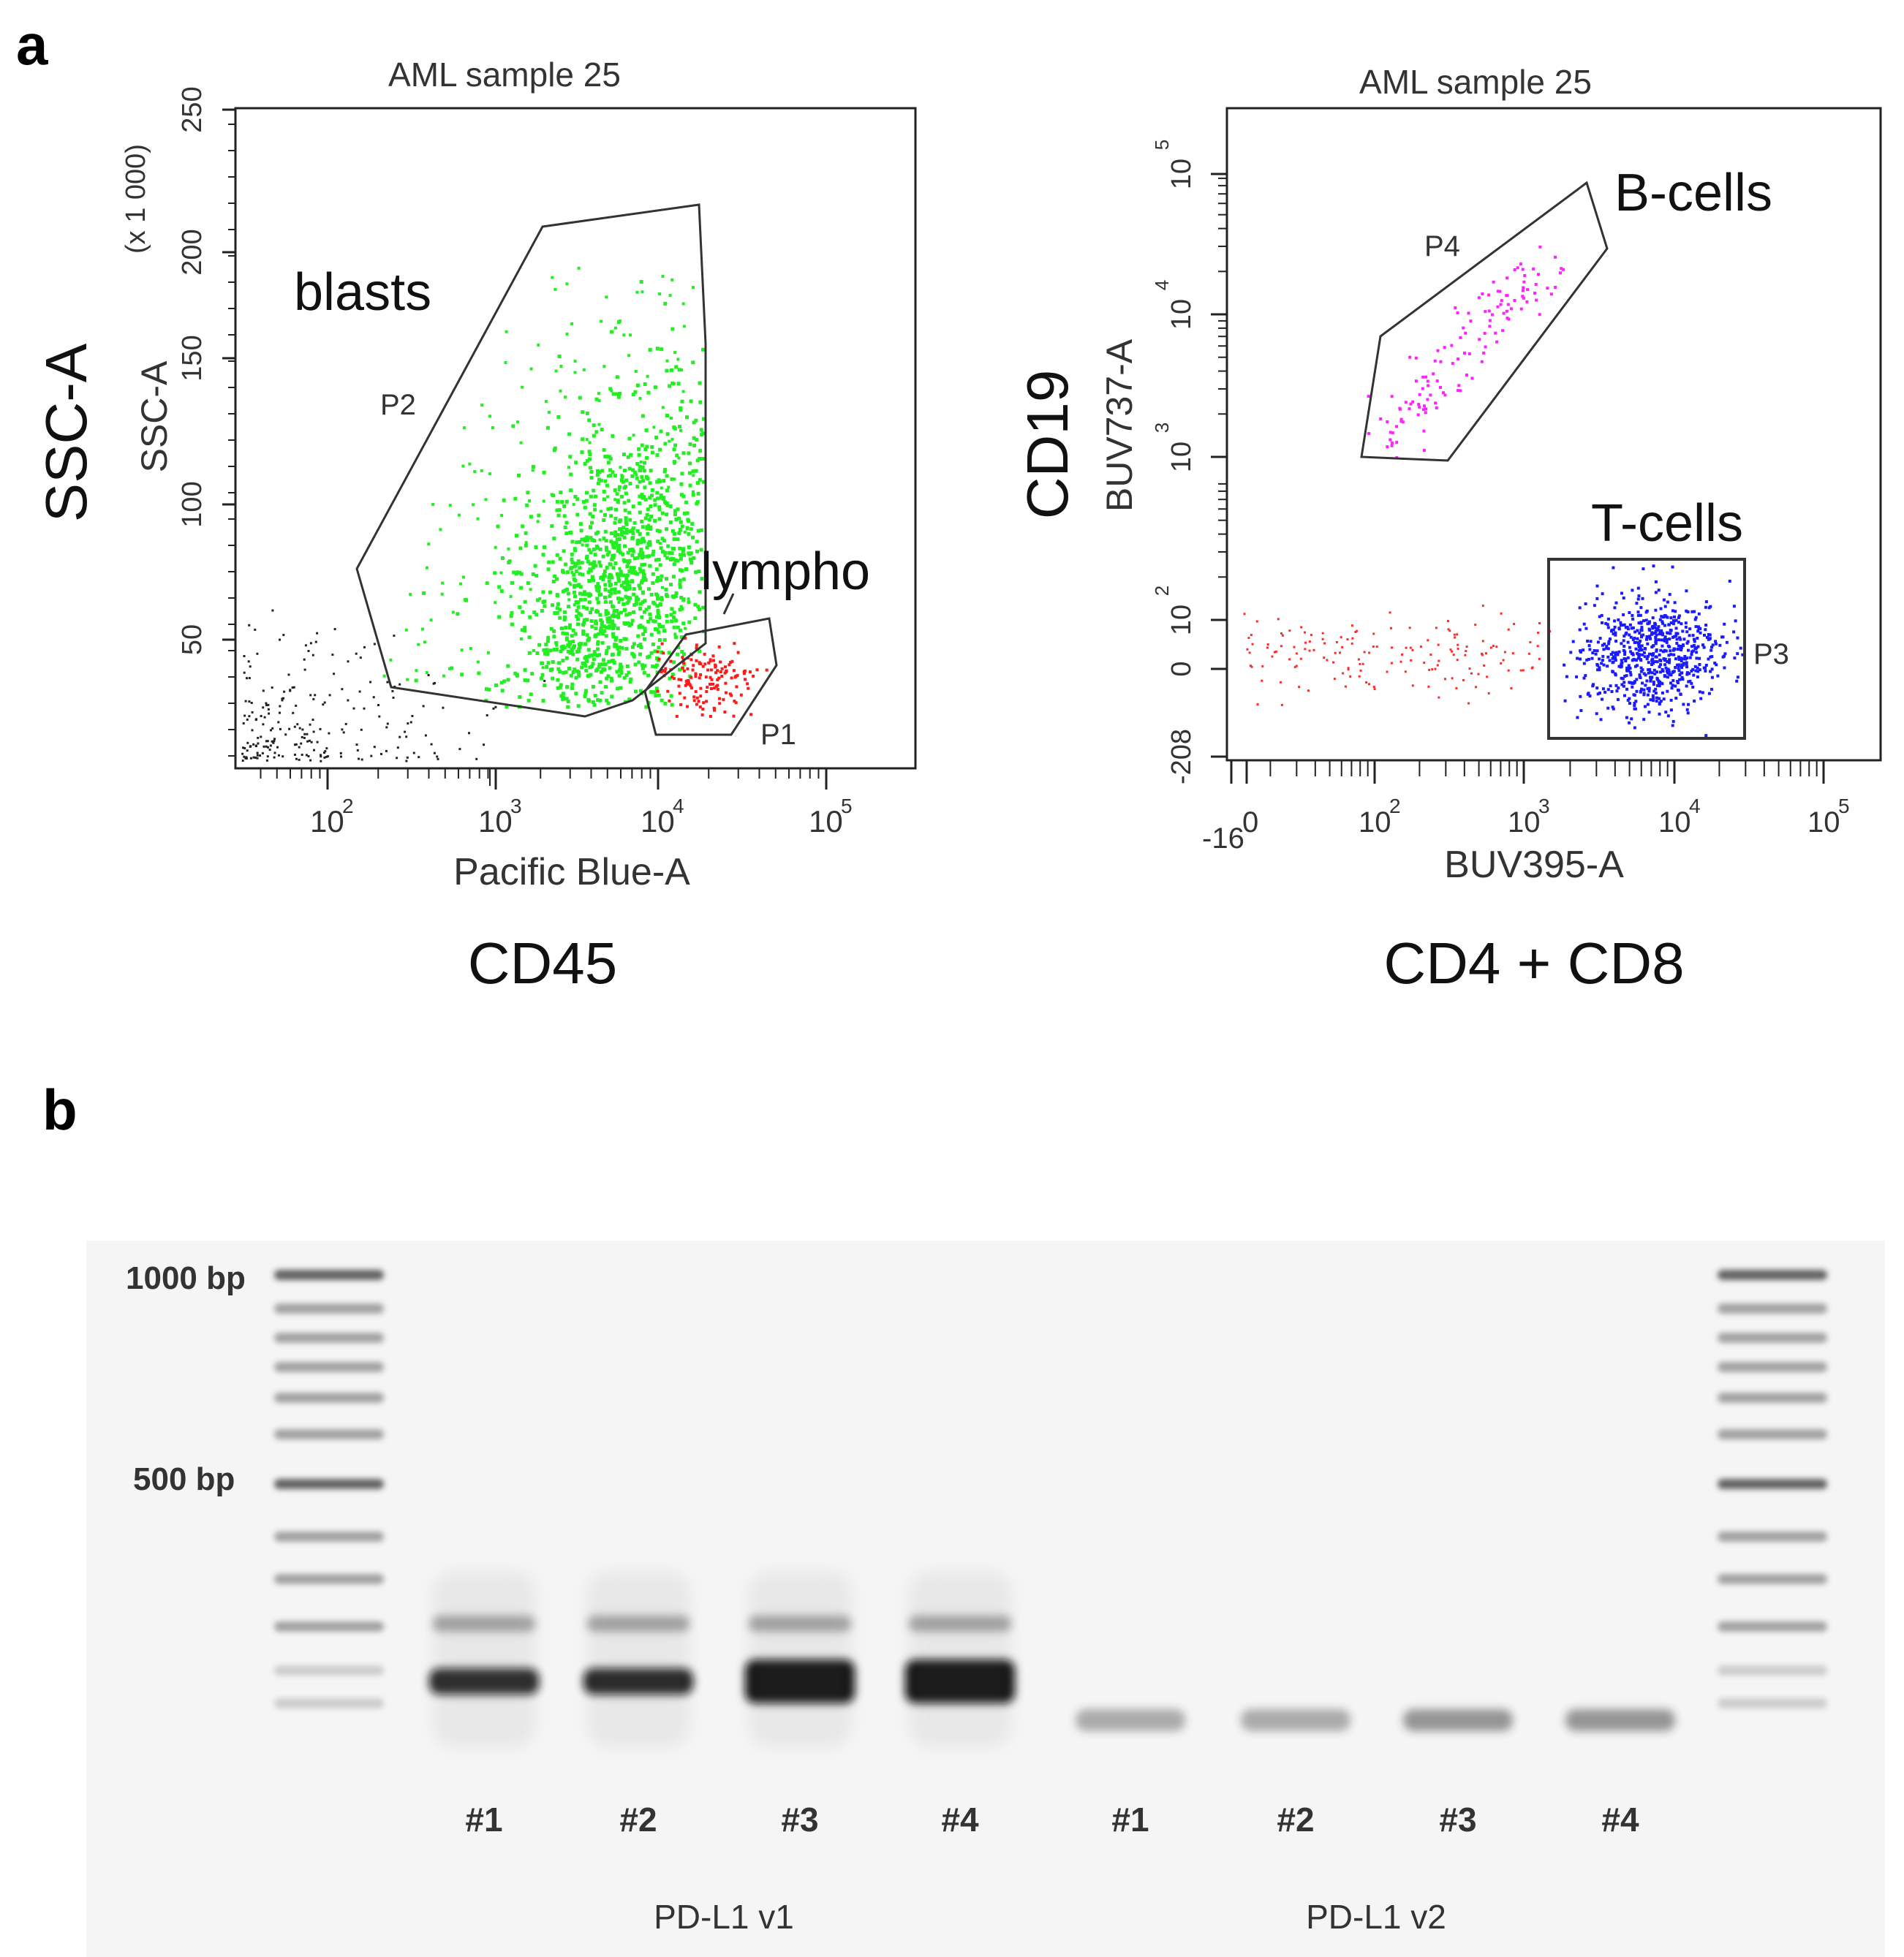 The width and height of the screenshot is (1904, 1957). Describe the element at coordinates (1647, 649) in the screenshot. I see `gate-p3-tcells` at that location.